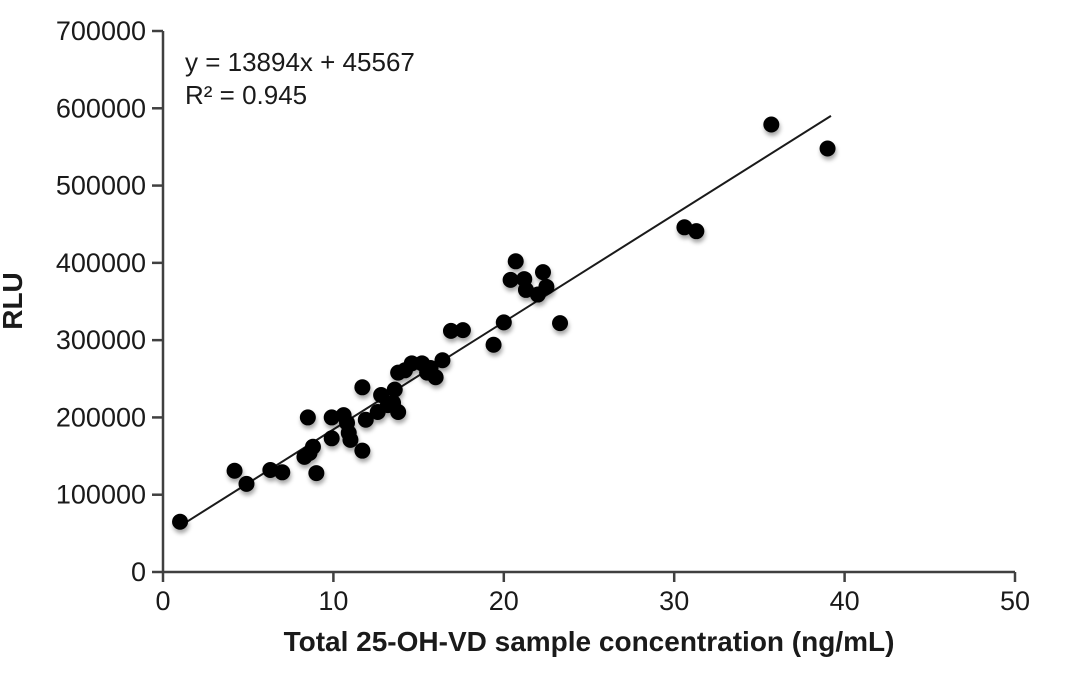  I want to click on x-tick-label: 30, so click(674, 601).